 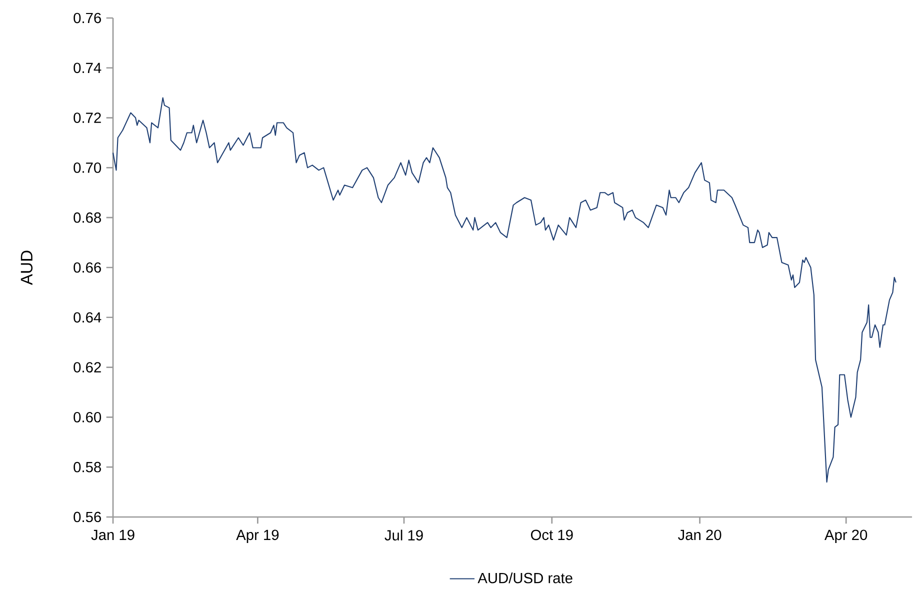 I want to click on y-tick-label: 0.72, so click(x=87, y=117).